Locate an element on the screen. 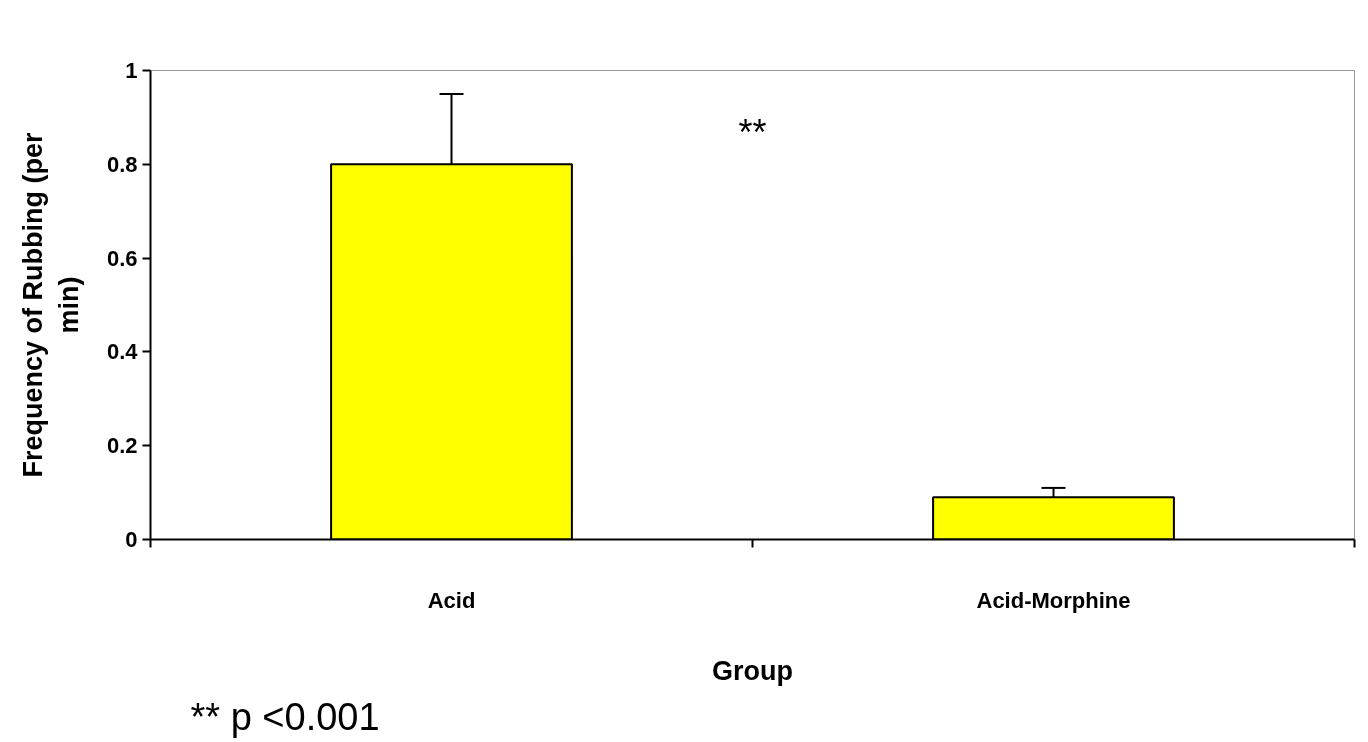 The width and height of the screenshot is (1368, 742). y-axis-title: Frequency of Rubbing (per min) is located at coordinates (50, 305).